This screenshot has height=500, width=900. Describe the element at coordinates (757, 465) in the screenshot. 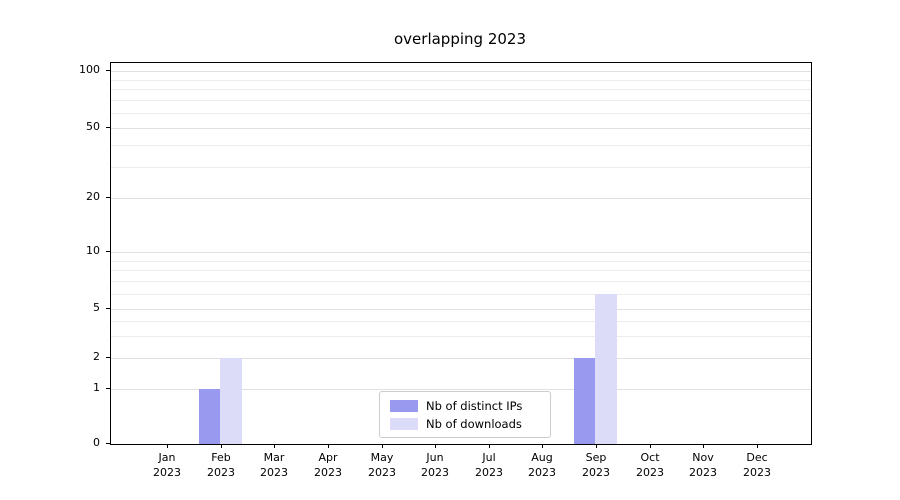

I see `x-axis-tick-label: Dec 2023` at that location.